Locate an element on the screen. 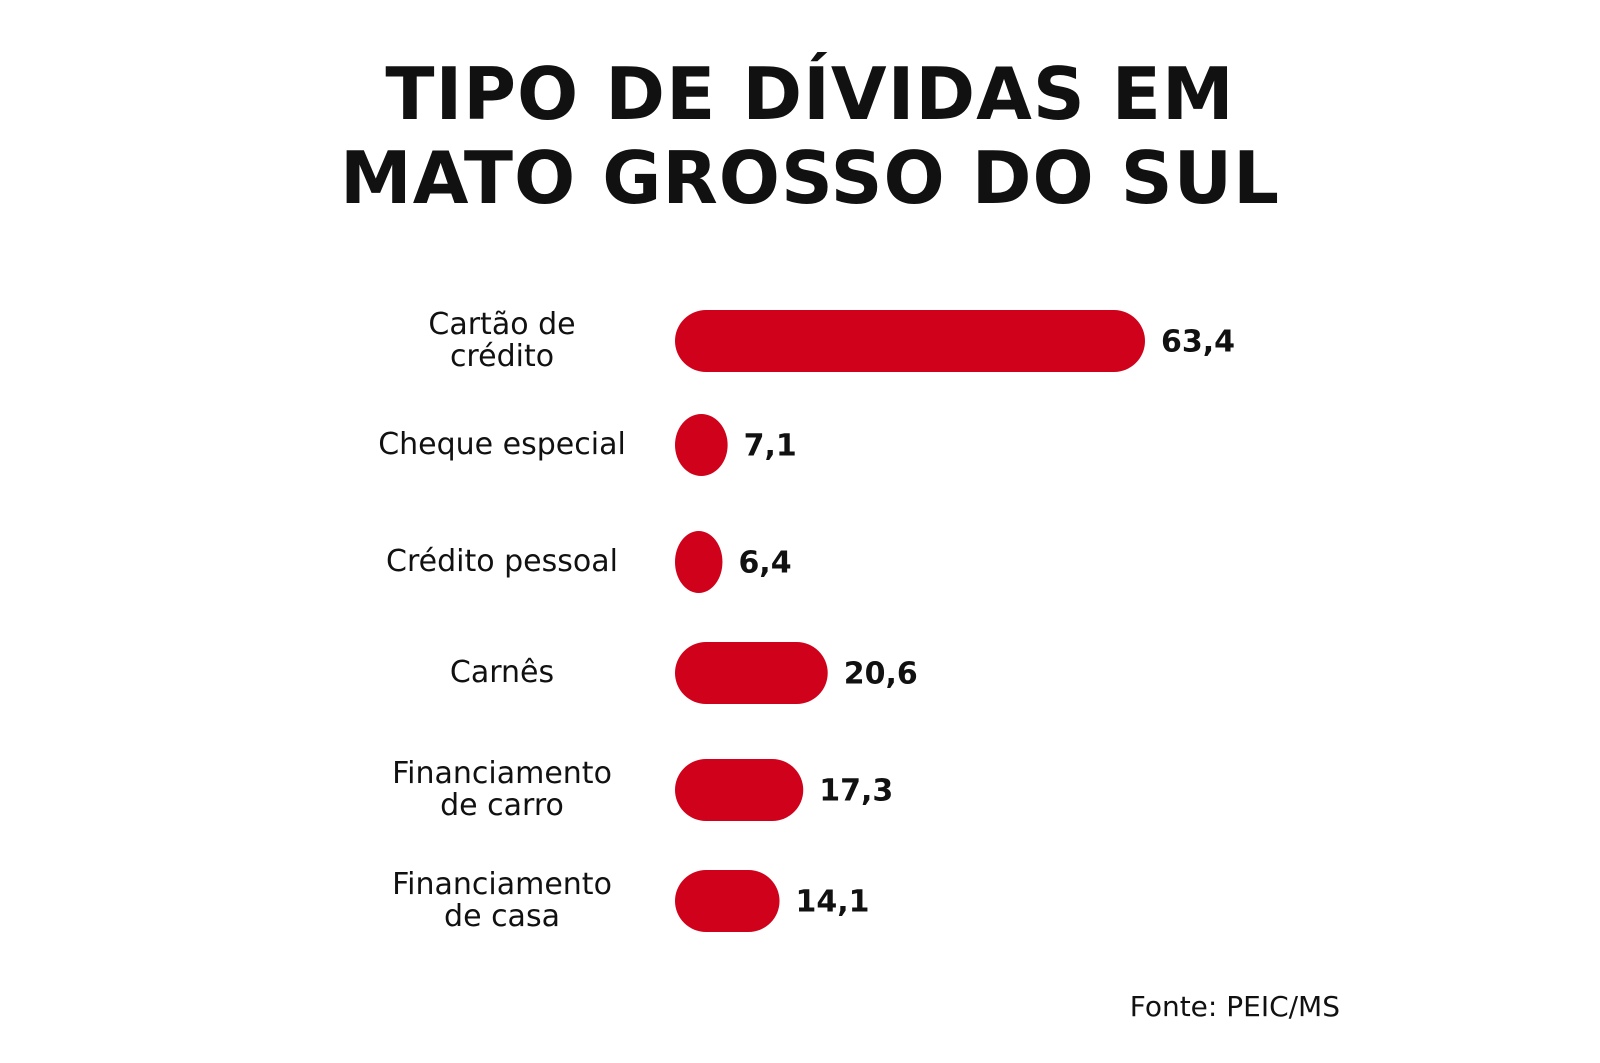 The height and width of the screenshot is (1063, 1600). value-label: 7,1 is located at coordinates (770, 446).